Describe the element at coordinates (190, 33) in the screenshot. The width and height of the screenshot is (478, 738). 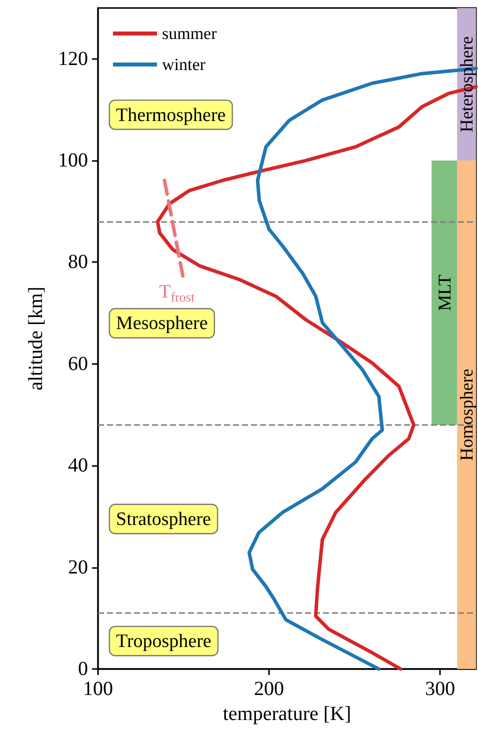
I see `legend-label: summer` at that location.